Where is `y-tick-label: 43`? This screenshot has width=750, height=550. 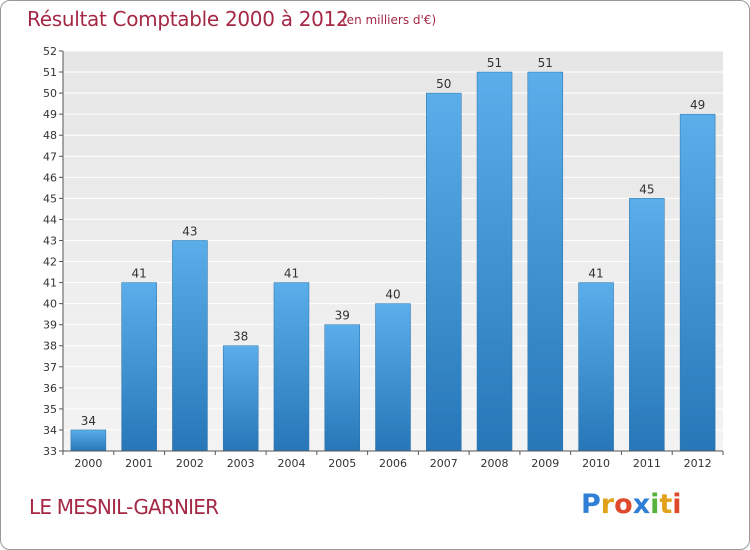
y-tick-label: 43 is located at coordinates (50, 240).